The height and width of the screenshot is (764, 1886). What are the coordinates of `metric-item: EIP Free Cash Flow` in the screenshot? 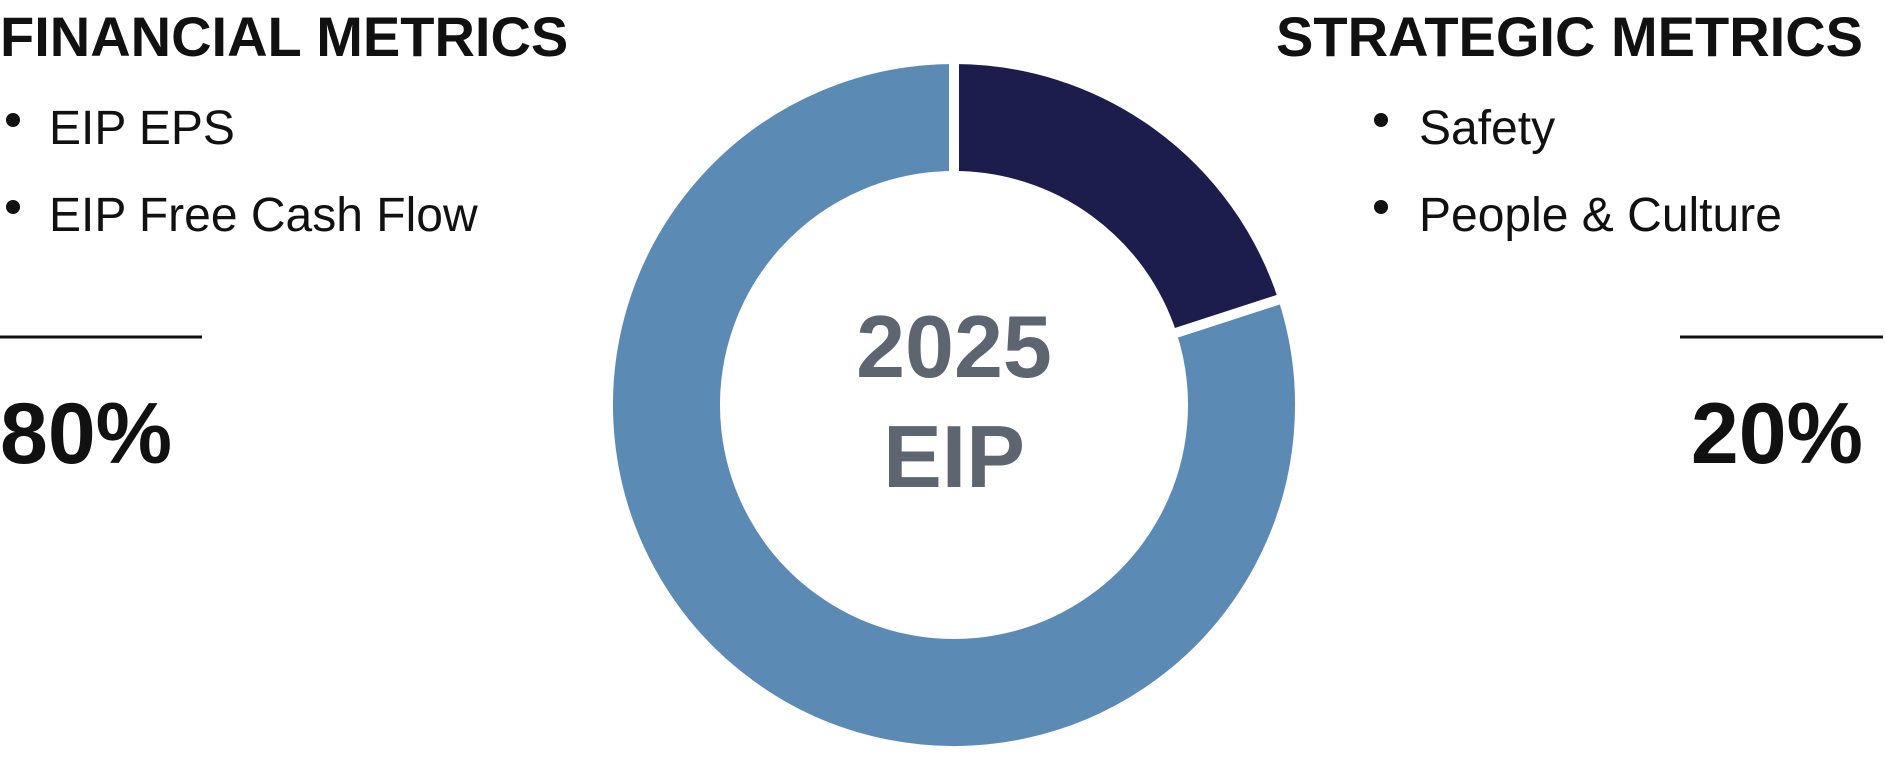 It's located at (263, 215).